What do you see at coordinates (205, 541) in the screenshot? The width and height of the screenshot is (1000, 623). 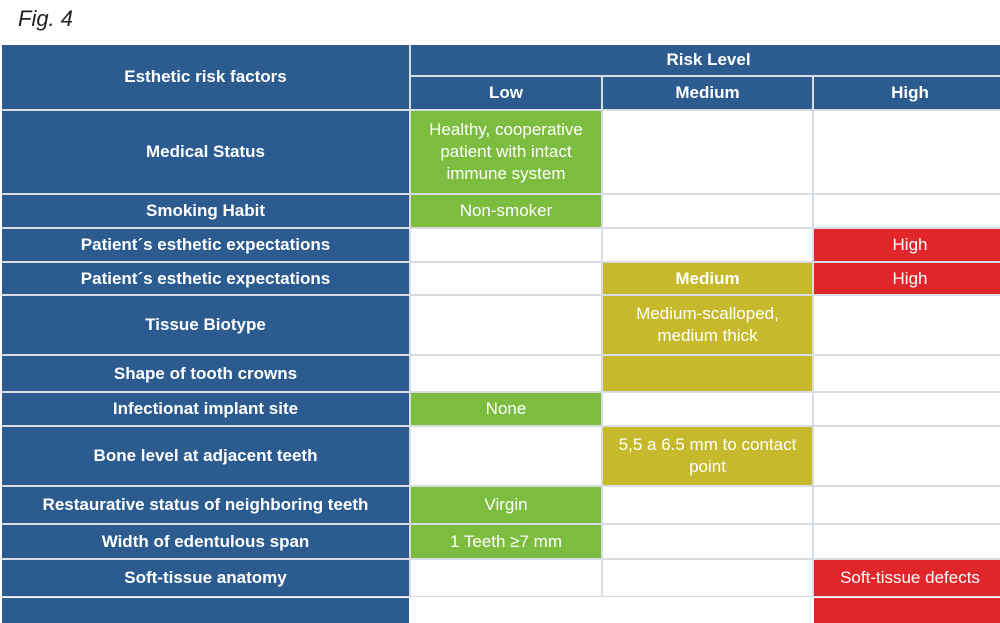 I see `factor-cell: Width of edentulous span` at bounding box center [205, 541].